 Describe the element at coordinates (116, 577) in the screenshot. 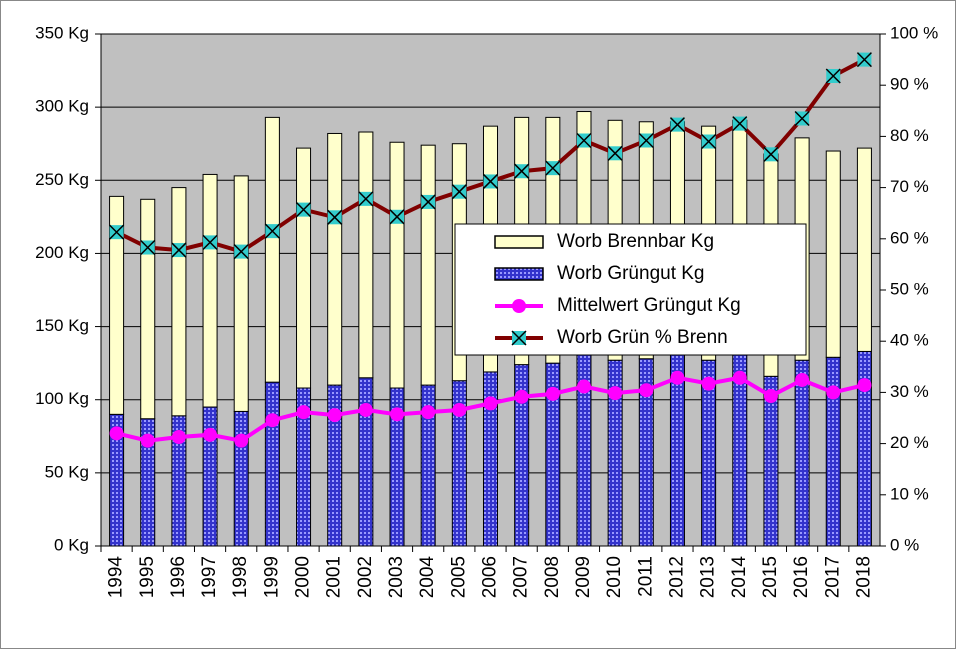

I see `x-tick-label: 1994` at that location.